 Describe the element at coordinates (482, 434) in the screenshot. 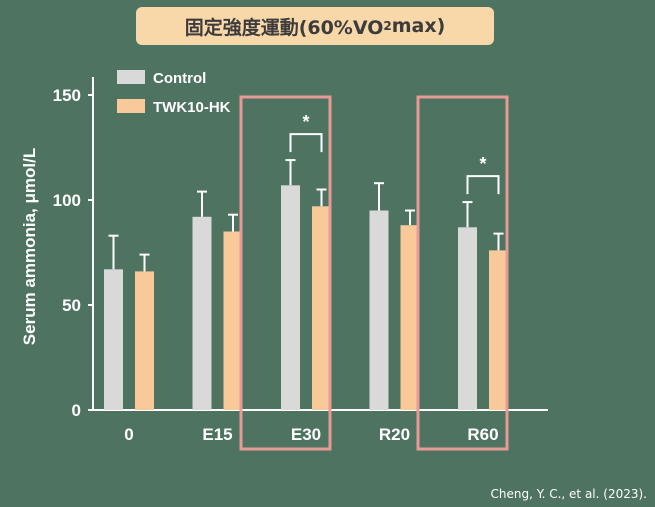

I see `x-tick-label: R60` at that location.